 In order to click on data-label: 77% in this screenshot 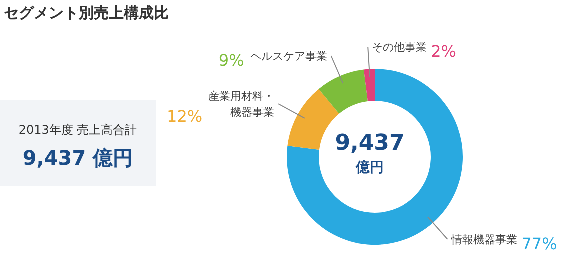, I will do `click(540, 244)`.